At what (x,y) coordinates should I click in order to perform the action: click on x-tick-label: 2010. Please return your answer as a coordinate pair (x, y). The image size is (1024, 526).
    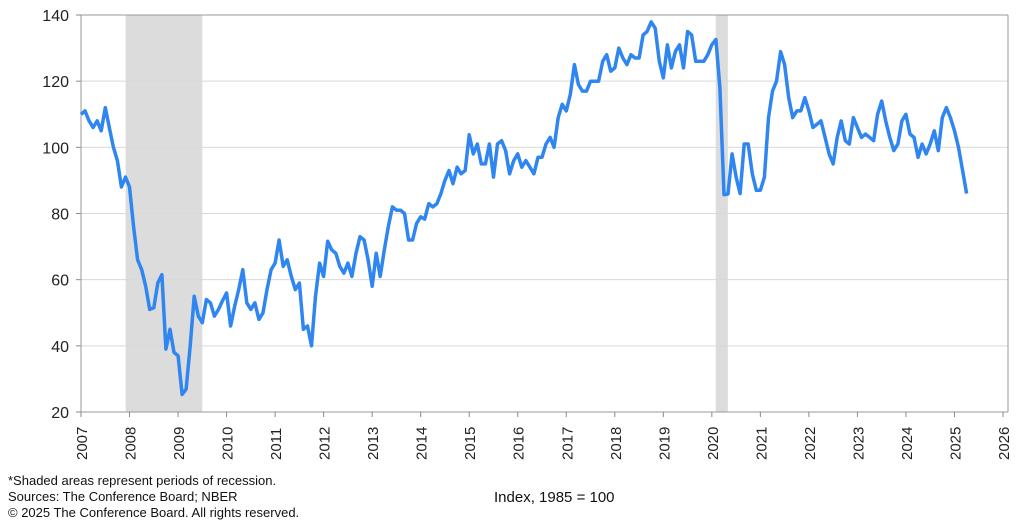
    Looking at the image, I should click on (228, 443).